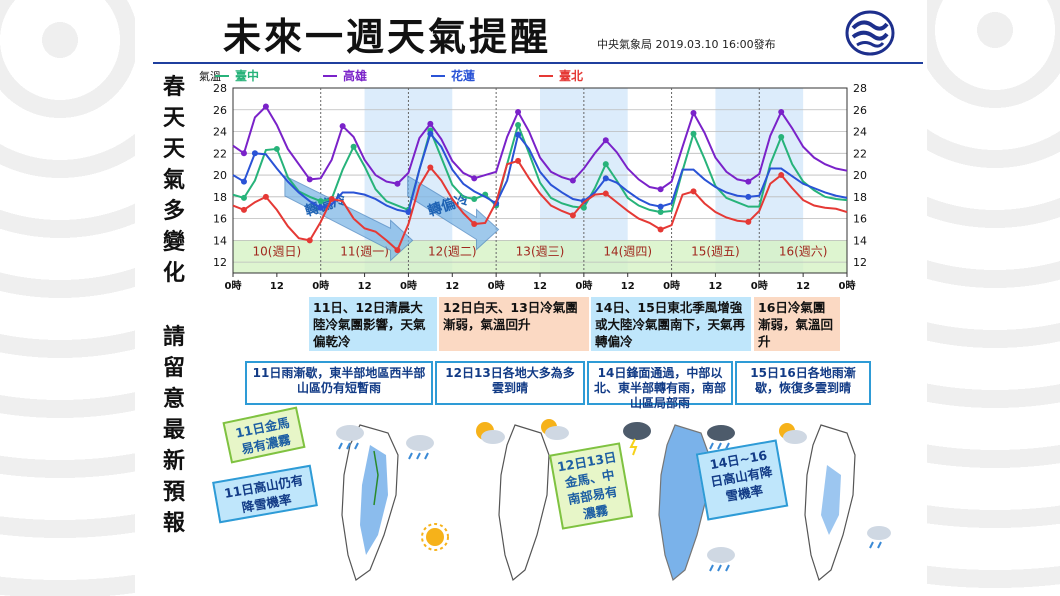 The width and height of the screenshot is (1060, 596). Describe the element at coordinates (220, 132) in the screenshot. I see `y-tick-label-left: 24` at that location.